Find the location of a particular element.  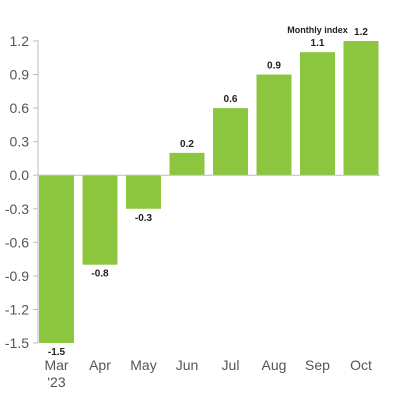

y-tick-label: -0.6 is located at coordinates (17, 242).